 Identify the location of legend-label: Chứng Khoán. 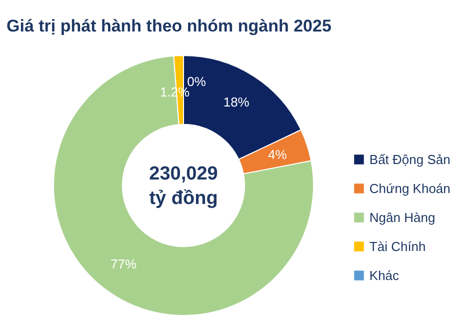
(409, 188).